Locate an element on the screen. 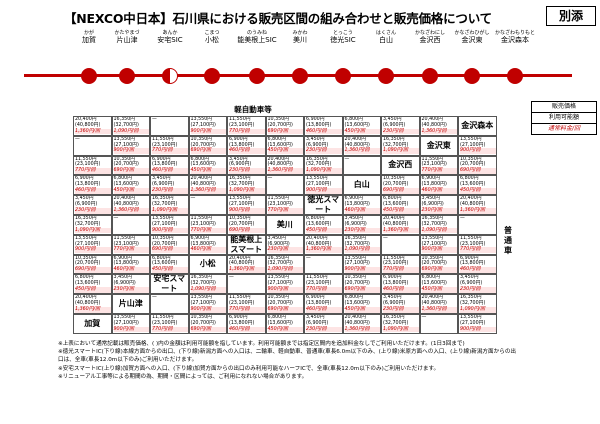 The image size is (600, 424). interchange-label: 安宅スマート is located at coordinates (169, 284).